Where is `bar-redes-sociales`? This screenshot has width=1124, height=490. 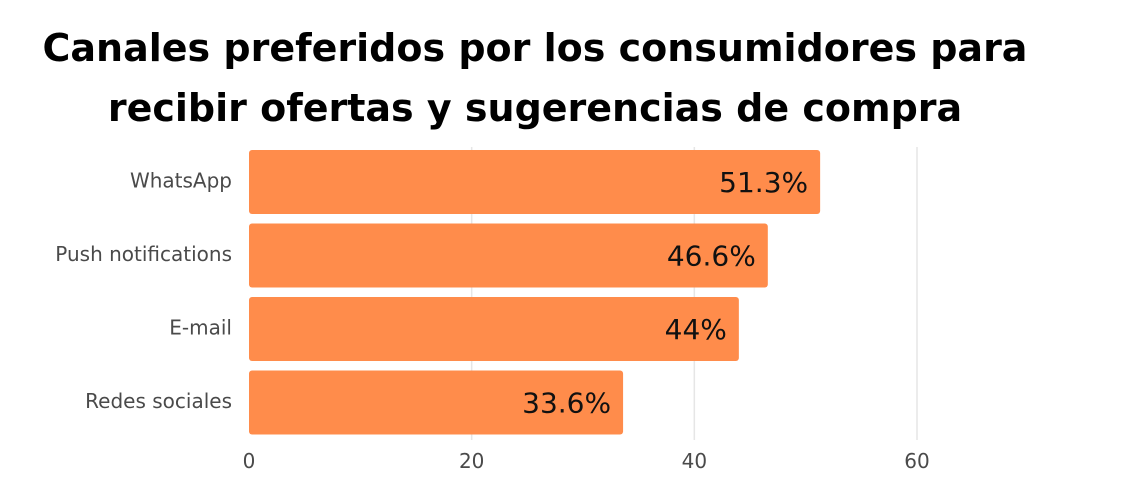
bar-redes-sociales is located at coordinates (436, 402).